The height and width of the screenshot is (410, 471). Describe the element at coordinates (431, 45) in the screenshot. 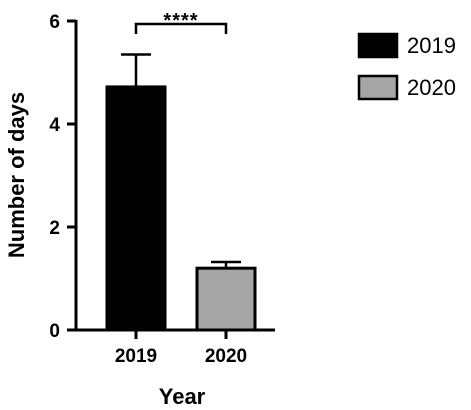

I see `legend-label-2019: 2019` at that location.